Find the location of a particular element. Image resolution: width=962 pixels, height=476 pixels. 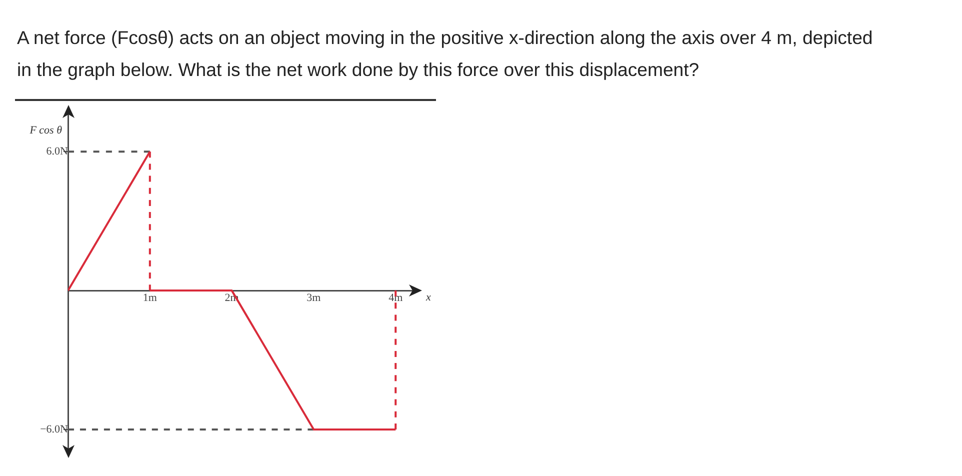

chart-title: A net force (Fcosθ) acts on an object moving in the positive x-direction along the axis over 4 m, depicted in the graph below. What is the net work done by this force over this displacement? is located at coordinates (445, 54).